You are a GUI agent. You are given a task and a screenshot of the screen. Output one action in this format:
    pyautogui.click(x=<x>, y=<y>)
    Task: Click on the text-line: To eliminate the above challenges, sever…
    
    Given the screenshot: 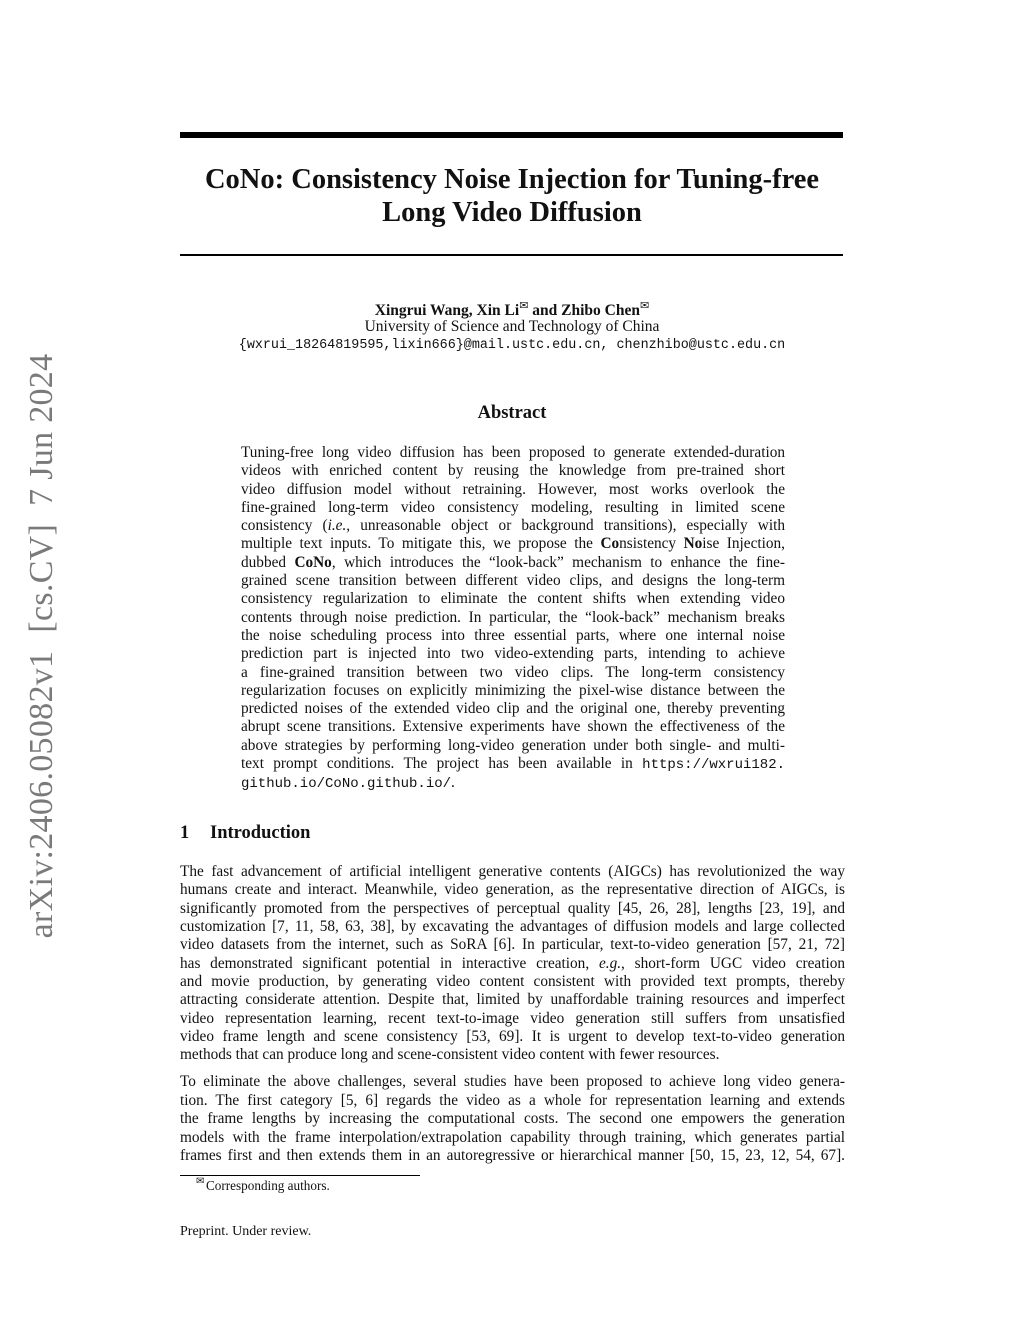 What is the action you would take?
    pyautogui.click(x=512, y=1082)
    